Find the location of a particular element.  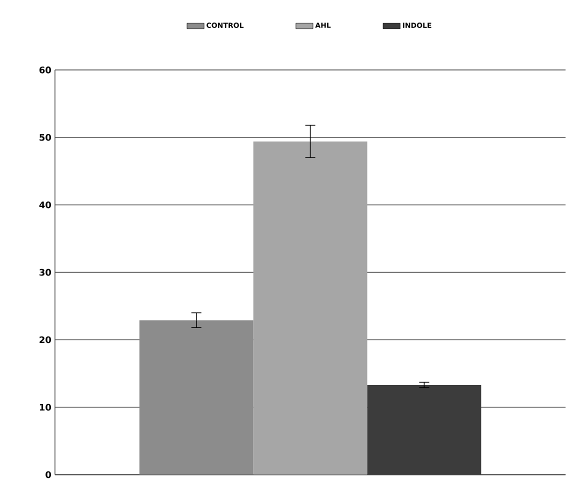

y-tick-label: 40 is located at coordinates (45, 205).